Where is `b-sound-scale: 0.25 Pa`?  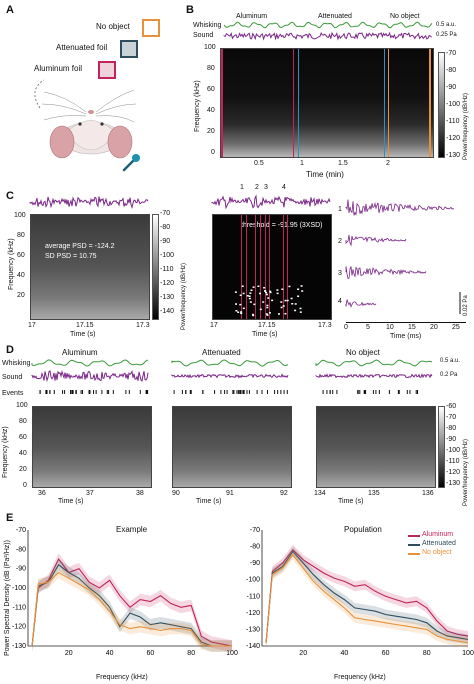
b-sound-scale: 0.25 Pa is located at coordinates (446, 35).